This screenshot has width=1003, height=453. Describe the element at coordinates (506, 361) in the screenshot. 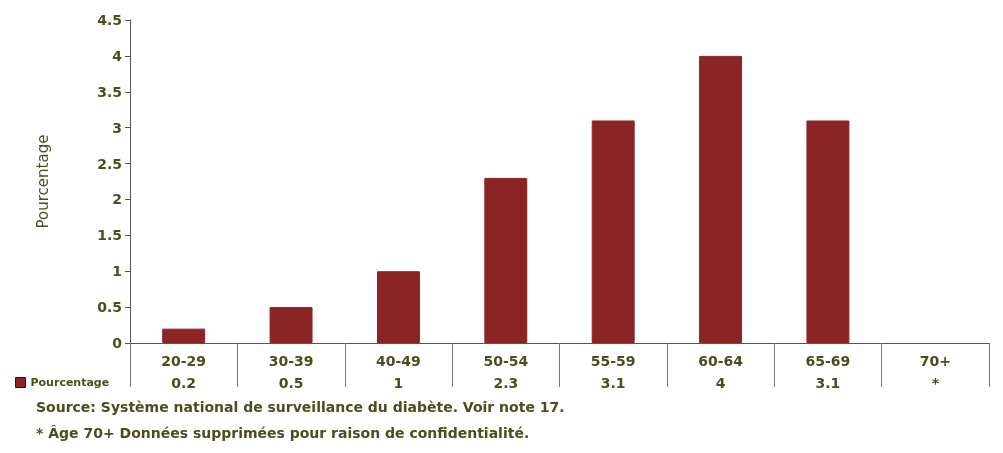

I see `x-tick-label: 50-54` at that location.